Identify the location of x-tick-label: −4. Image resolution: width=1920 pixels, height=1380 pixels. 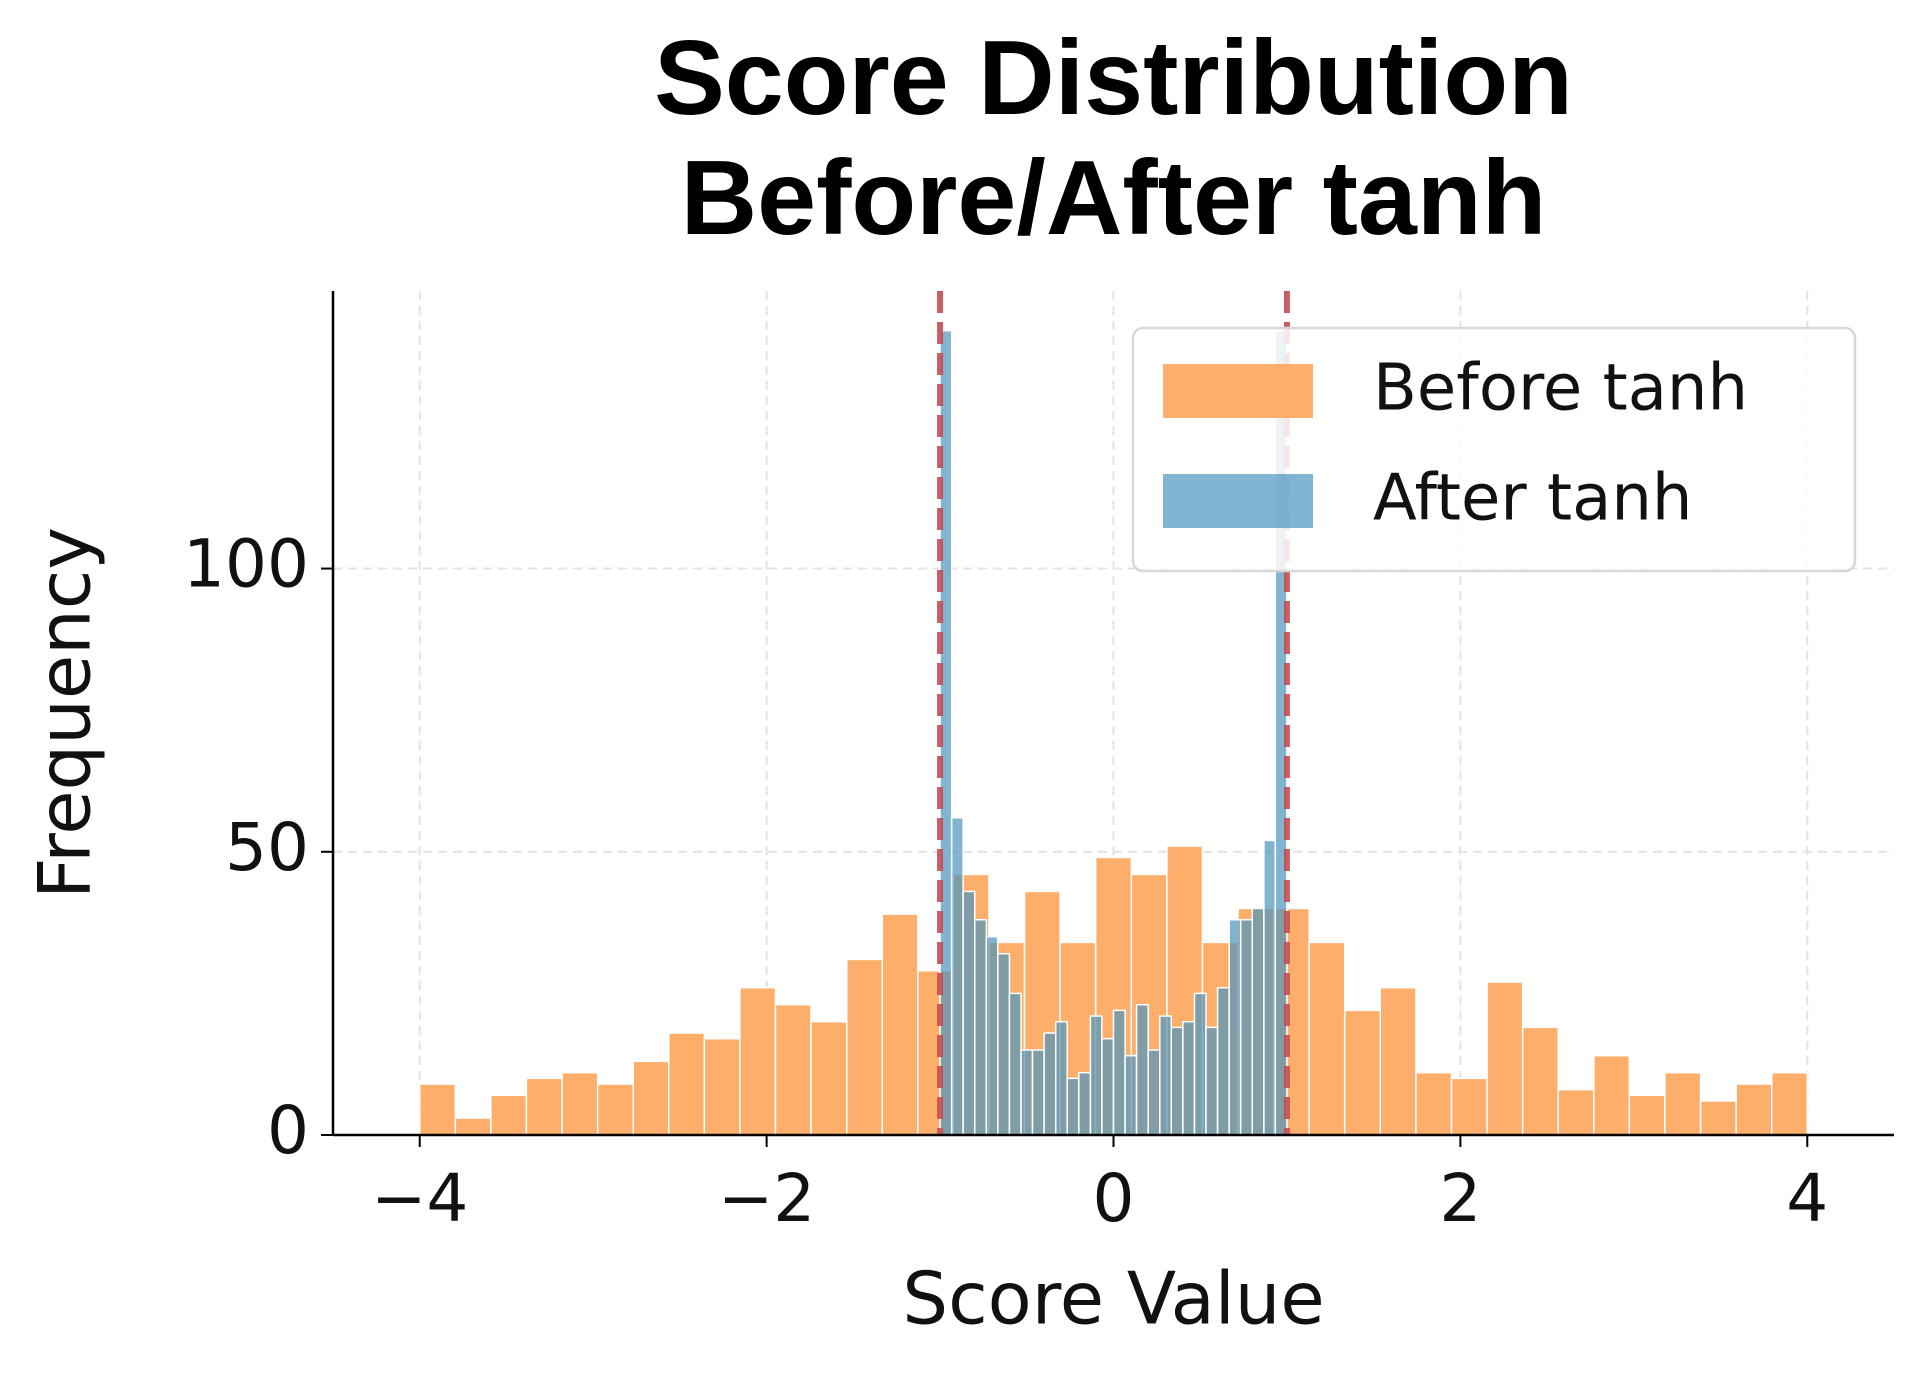
(419, 1198).